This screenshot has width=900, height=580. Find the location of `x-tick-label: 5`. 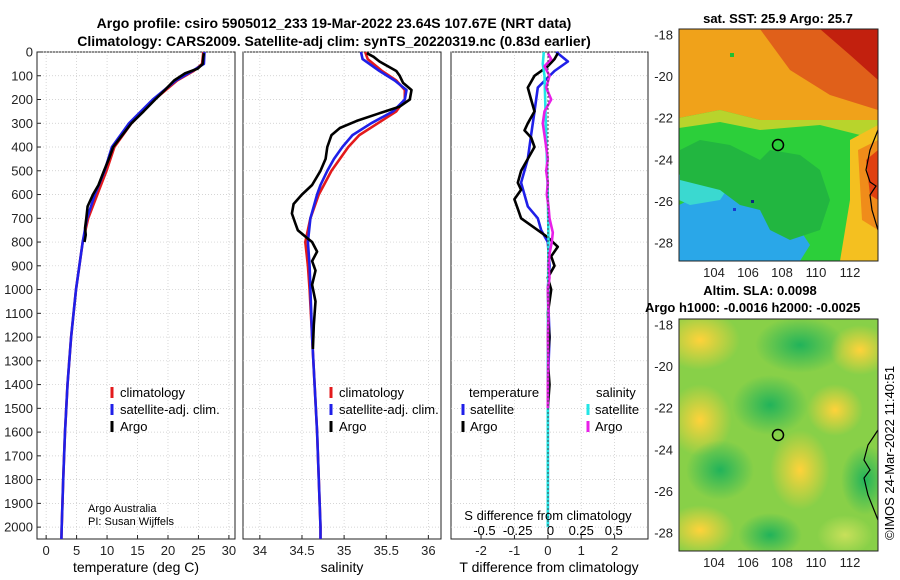

x-tick-label: 5 is located at coordinates (76, 550).